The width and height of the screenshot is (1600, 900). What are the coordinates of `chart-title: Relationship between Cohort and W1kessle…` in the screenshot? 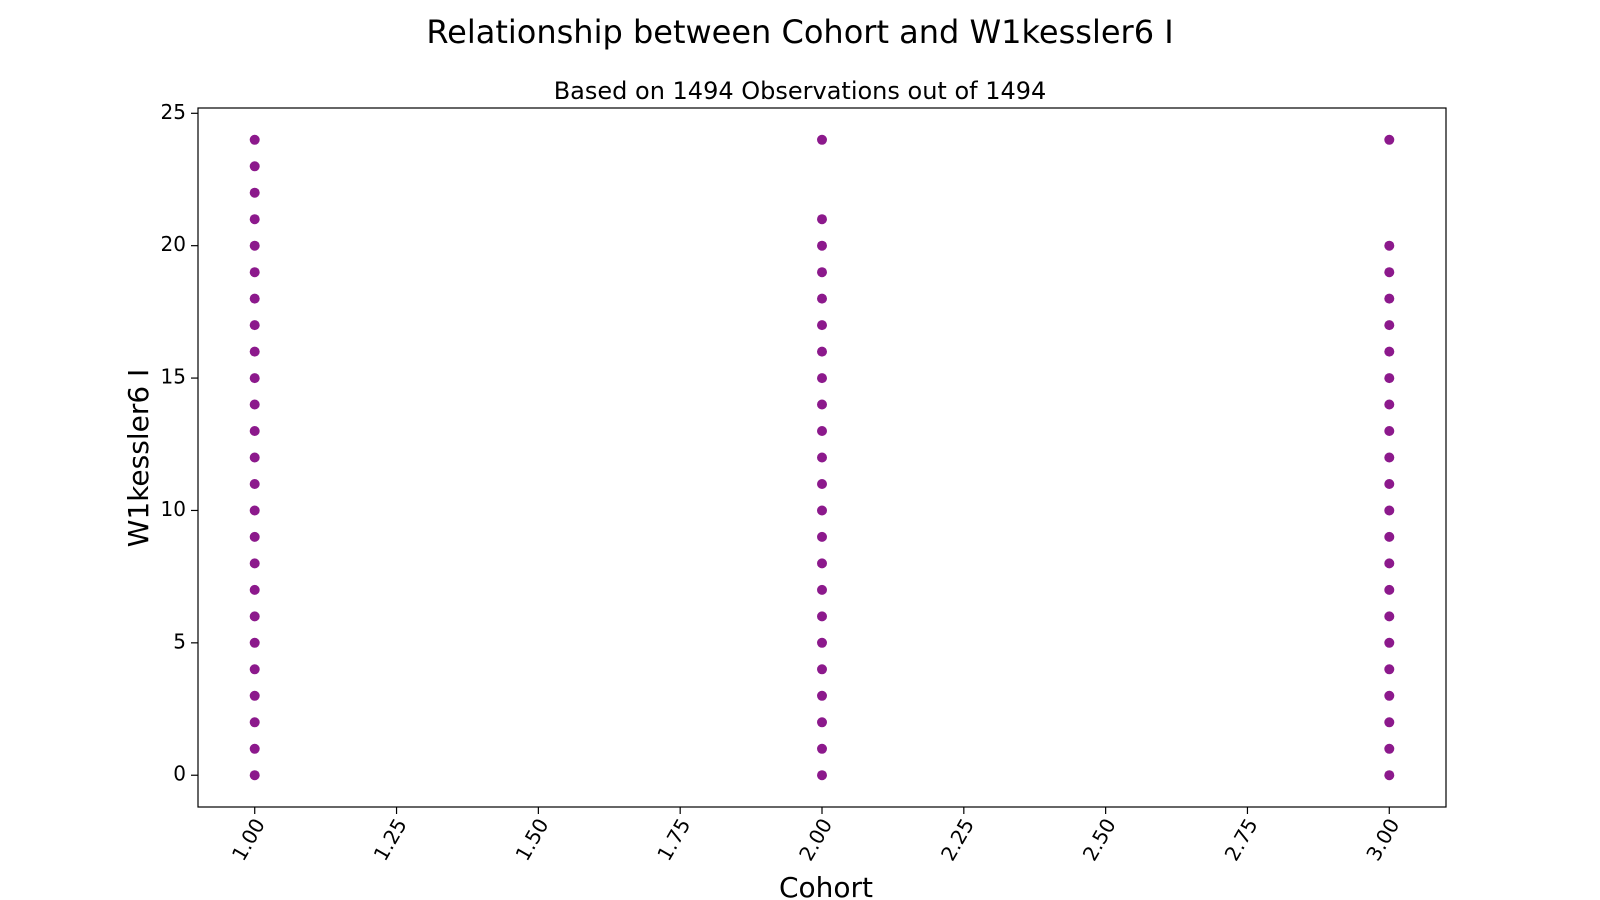 It's located at (799, 32).